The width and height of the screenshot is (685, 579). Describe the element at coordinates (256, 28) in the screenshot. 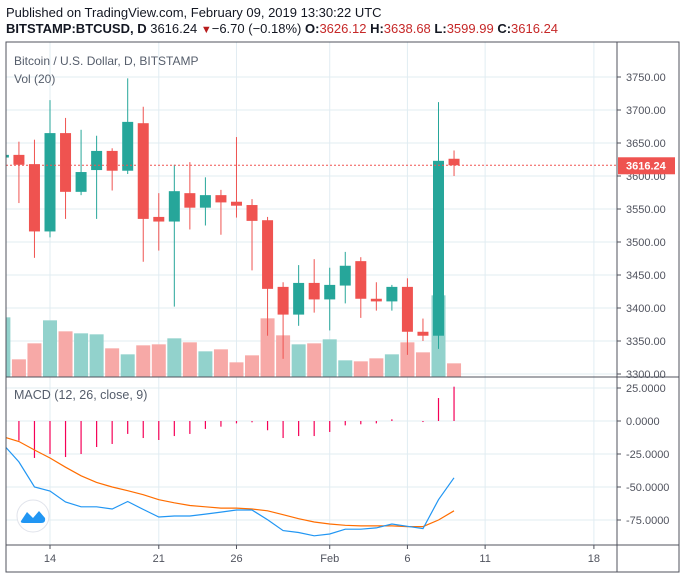

I see `change: −6.70 (−0.18%)` at that location.